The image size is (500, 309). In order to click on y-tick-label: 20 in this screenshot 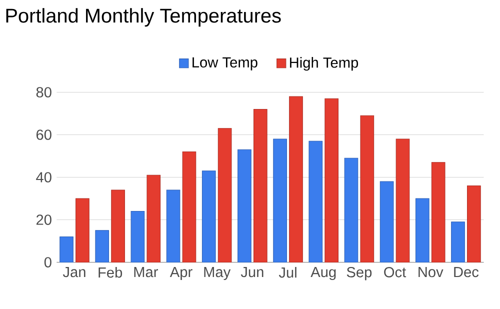, I will do `click(44, 219)`.